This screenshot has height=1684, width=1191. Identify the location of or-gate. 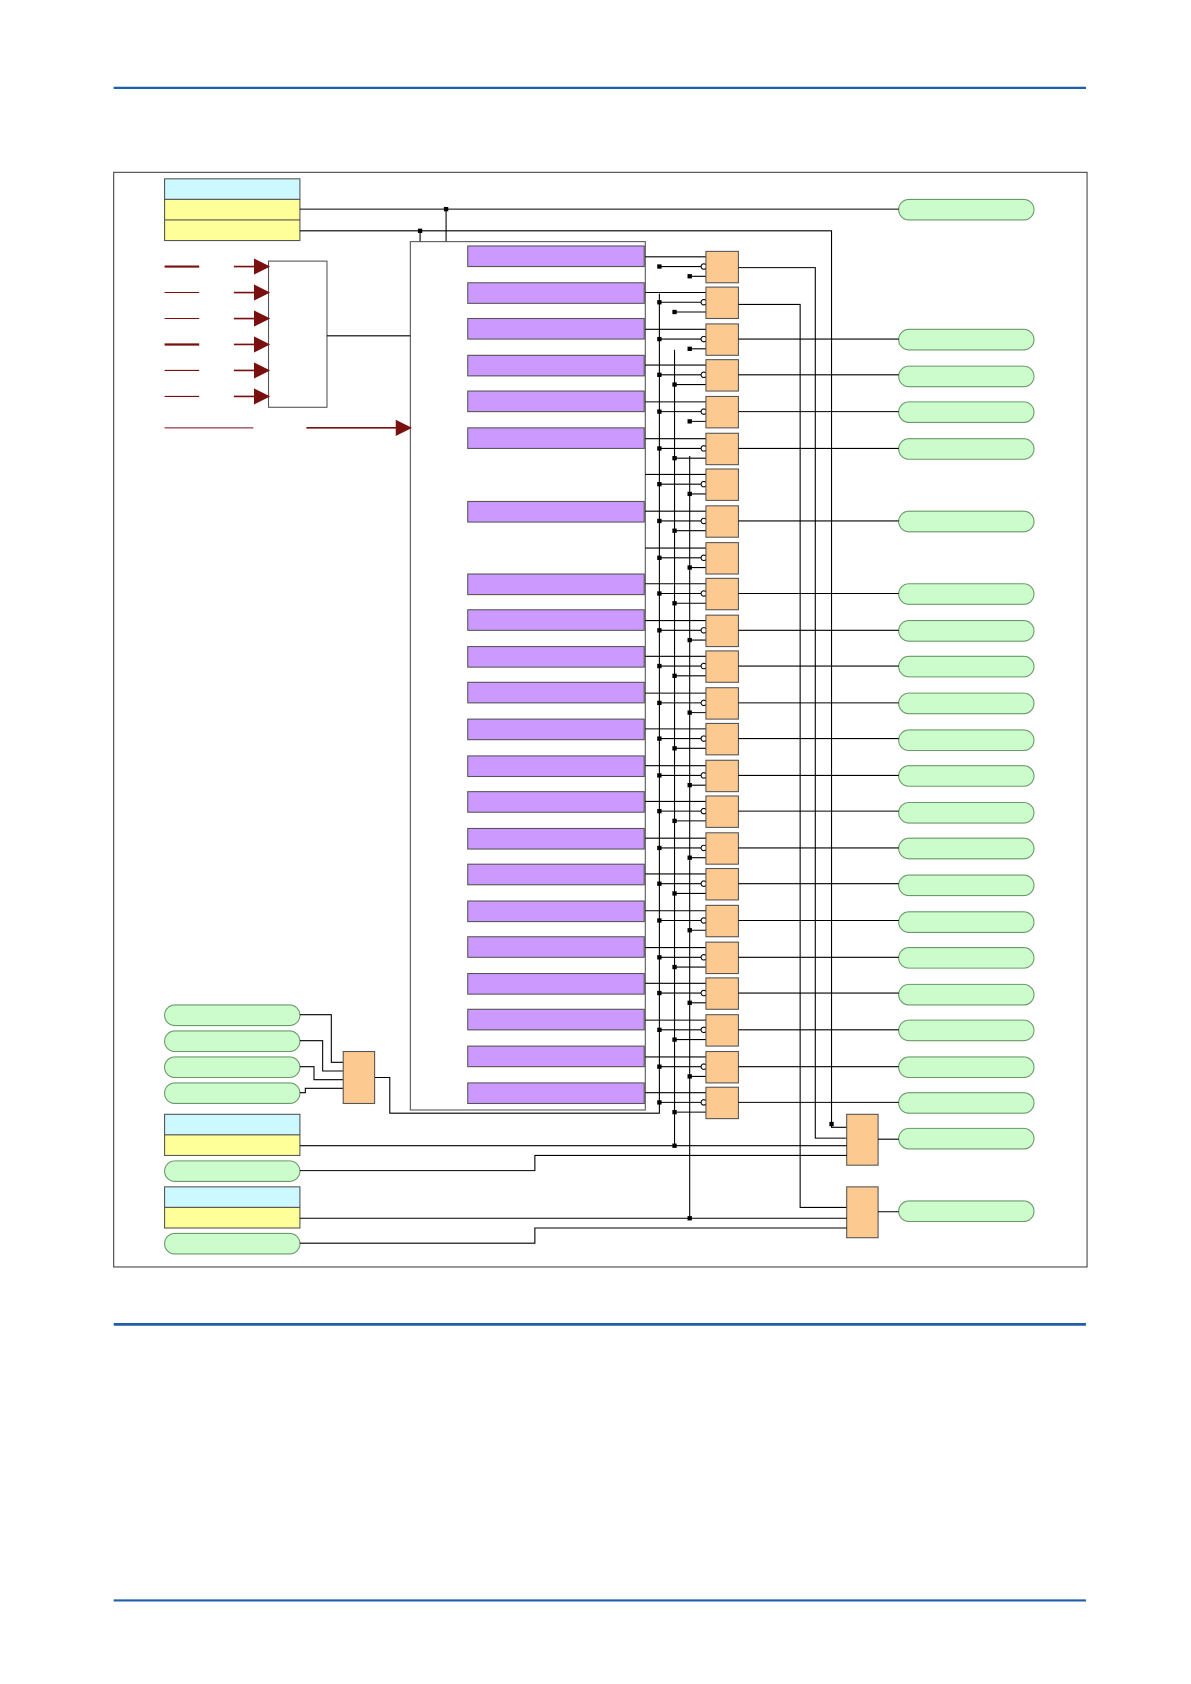
(862, 1139).